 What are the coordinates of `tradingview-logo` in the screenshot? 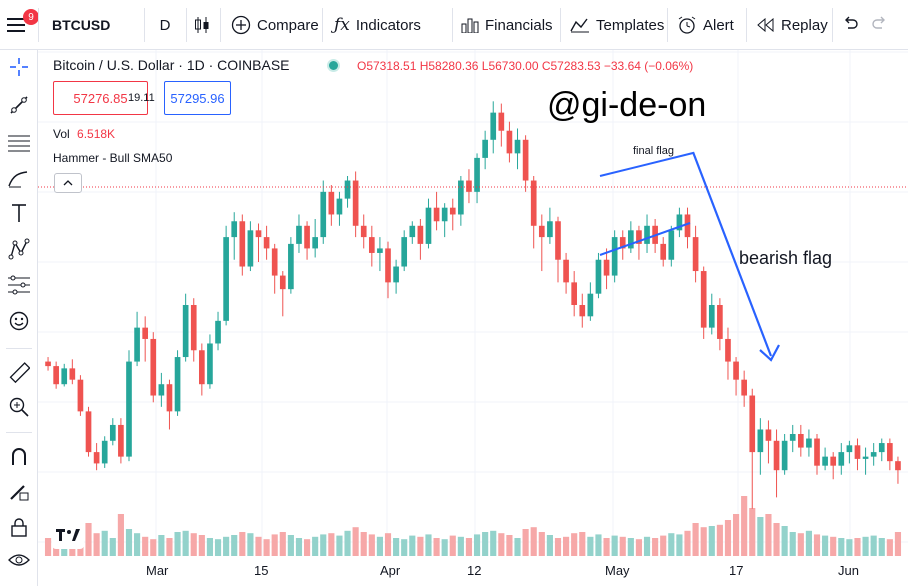 It's located at (68, 535).